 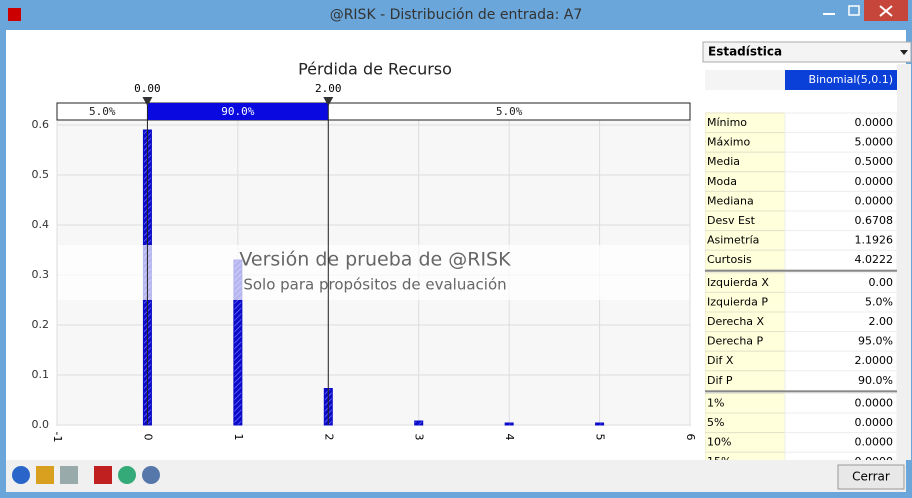 What do you see at coordinates (830, 11) in the screenshot?
I see `minimize` at bounding box center [830, 11].